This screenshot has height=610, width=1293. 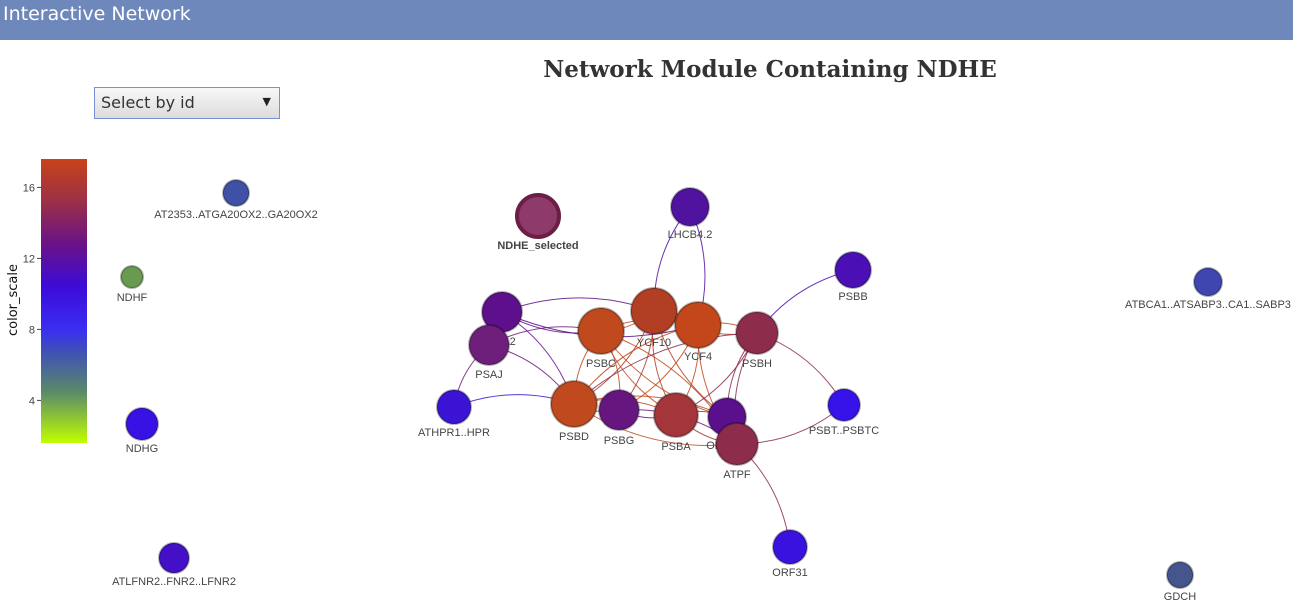 I want to click on node-label: PSBG, so click(x=619, y=441).